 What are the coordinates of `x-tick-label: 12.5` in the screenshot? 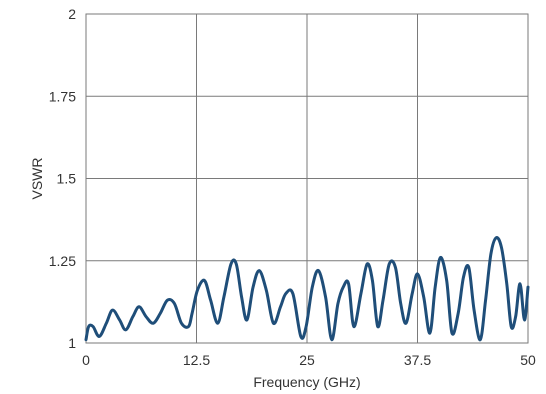 It's located at (196, 360).